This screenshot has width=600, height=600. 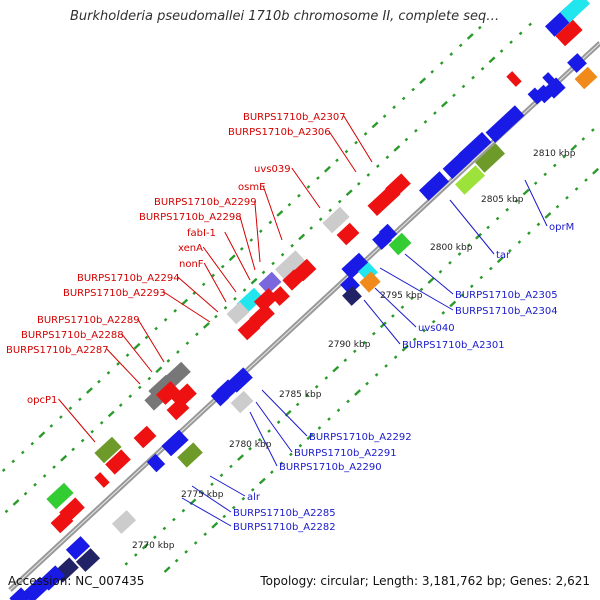 I want to click on gene-label-reverse: BURPS1710b_A2305, so click(x=506, y=295).